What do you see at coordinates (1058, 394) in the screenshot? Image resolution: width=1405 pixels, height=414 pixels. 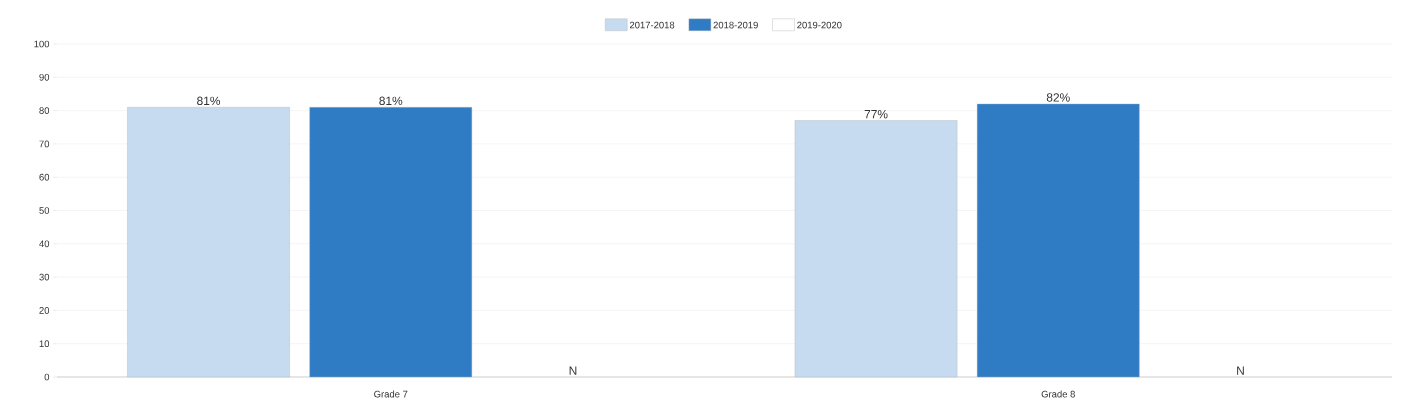 I see `x-tick-label: Grade 8` at bounding box center [1058, 394].